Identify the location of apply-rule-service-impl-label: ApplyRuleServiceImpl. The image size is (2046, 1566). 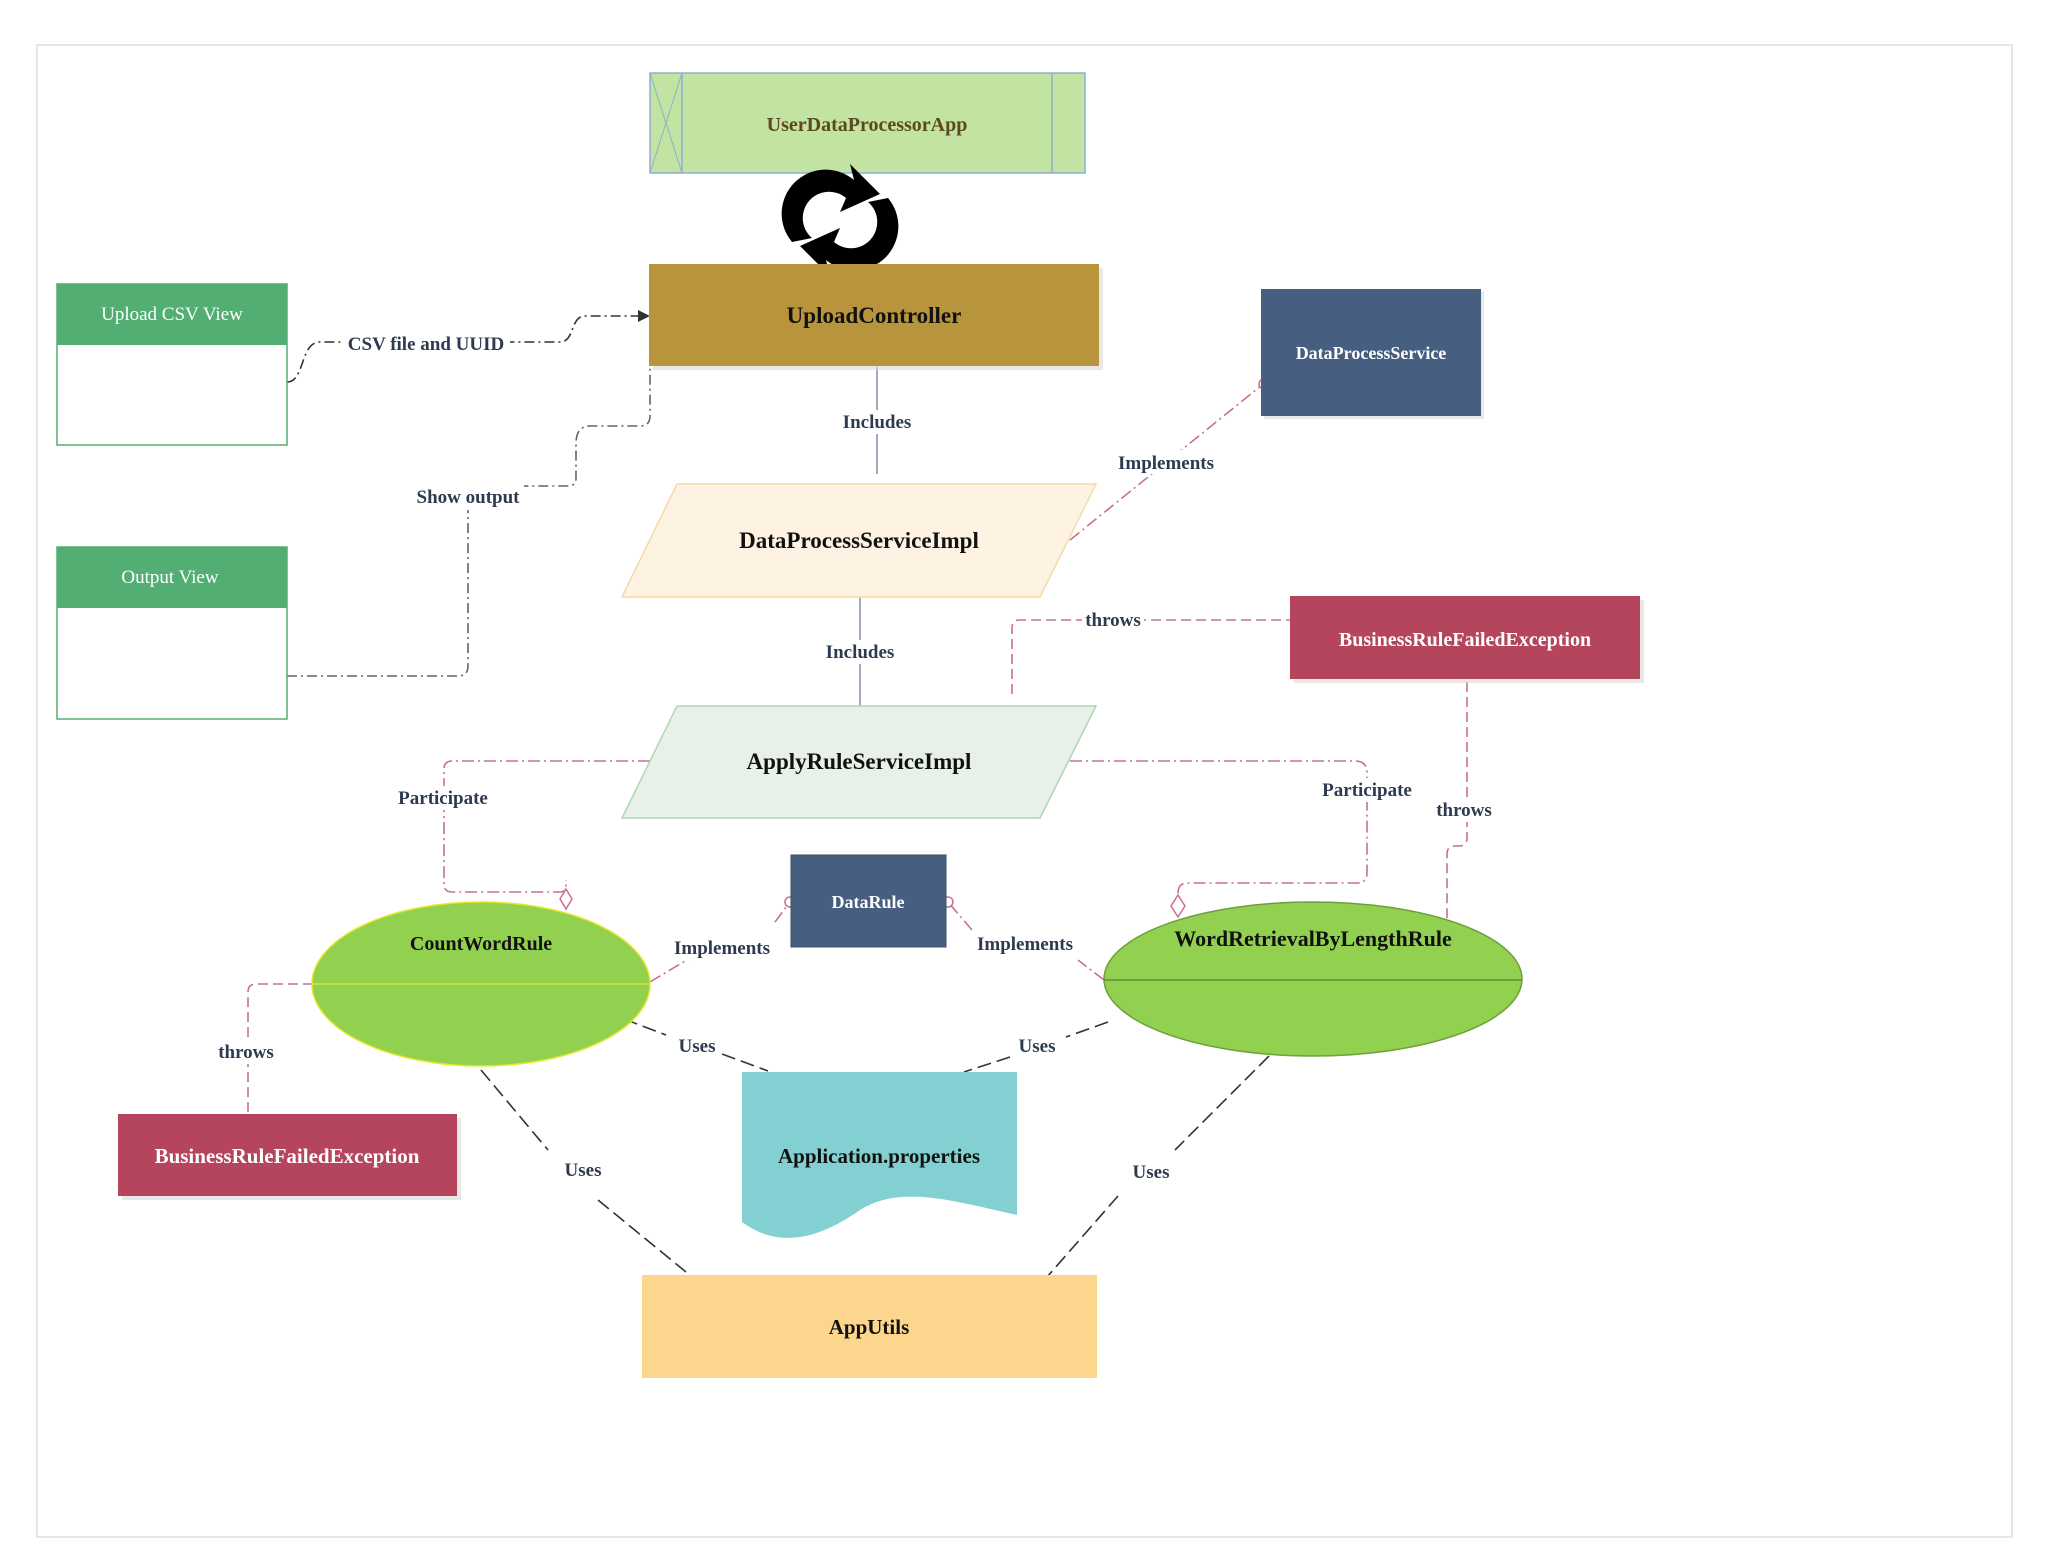
(859, 761).